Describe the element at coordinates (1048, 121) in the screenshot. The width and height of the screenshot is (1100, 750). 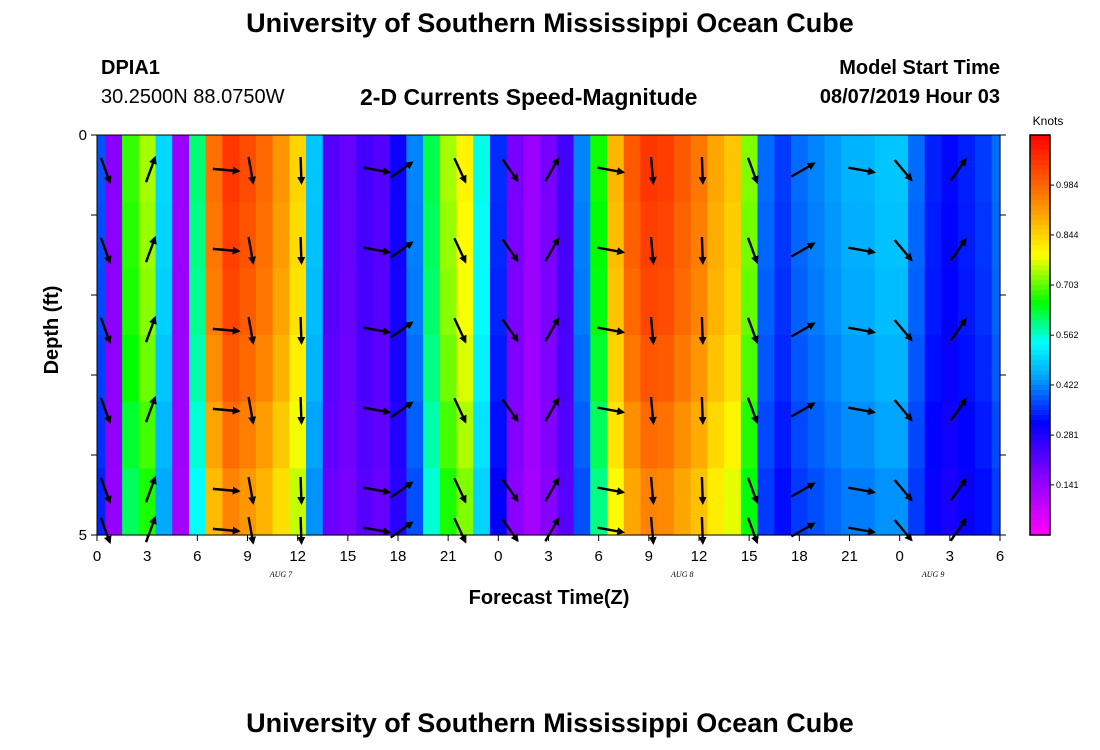
I see `colorbar-label: Knots` at that location.